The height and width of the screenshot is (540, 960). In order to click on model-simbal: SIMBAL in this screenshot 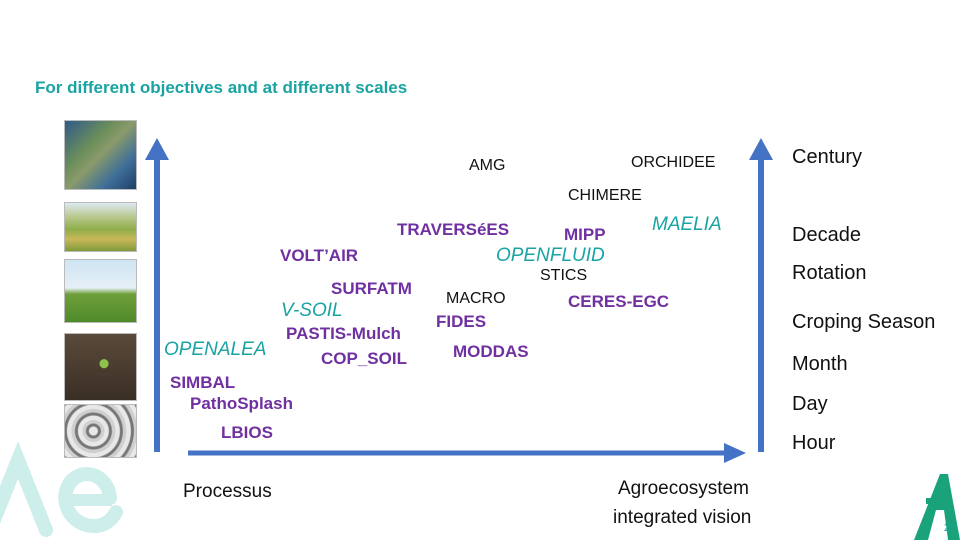, I will do `click(203, 382)`.